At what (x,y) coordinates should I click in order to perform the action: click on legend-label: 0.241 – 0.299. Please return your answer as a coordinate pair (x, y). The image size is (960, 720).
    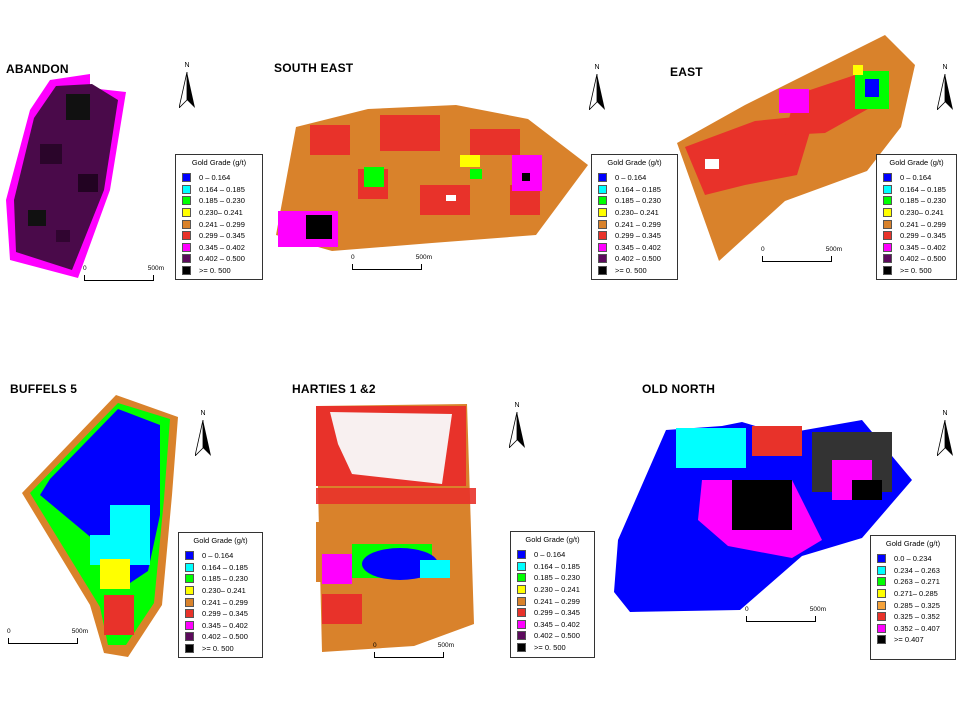
    Looking at the image, I should click on (638, 224).